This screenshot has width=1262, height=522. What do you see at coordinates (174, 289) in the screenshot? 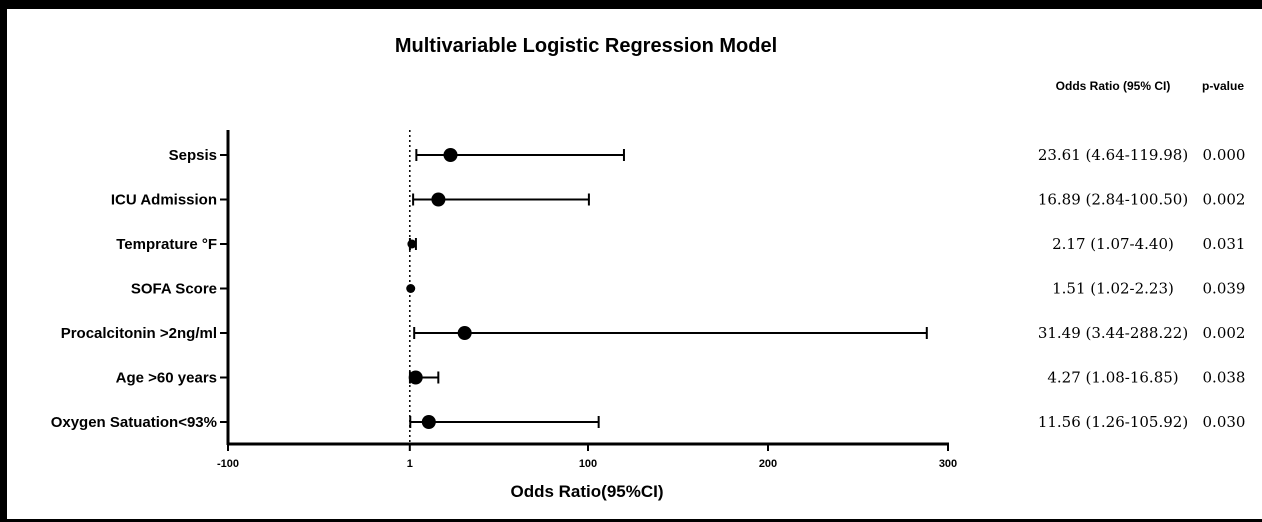
I see `row-label: SOFA Score` at bounding box center [174, 289].